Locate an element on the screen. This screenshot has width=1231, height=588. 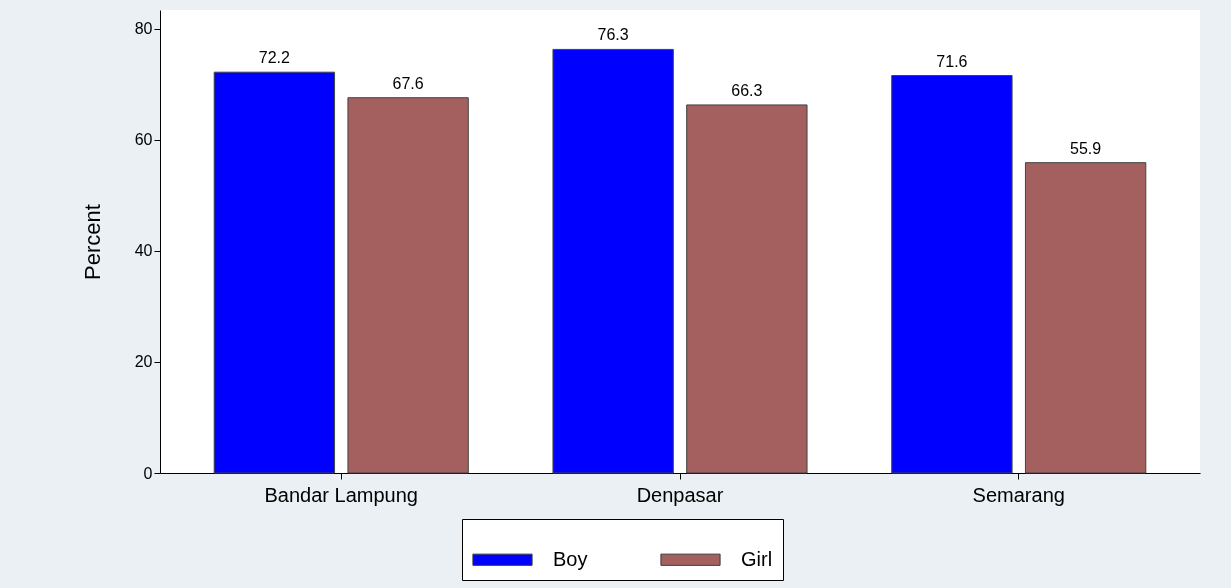
legend-label: Girl is located at coordinates (757, 558).